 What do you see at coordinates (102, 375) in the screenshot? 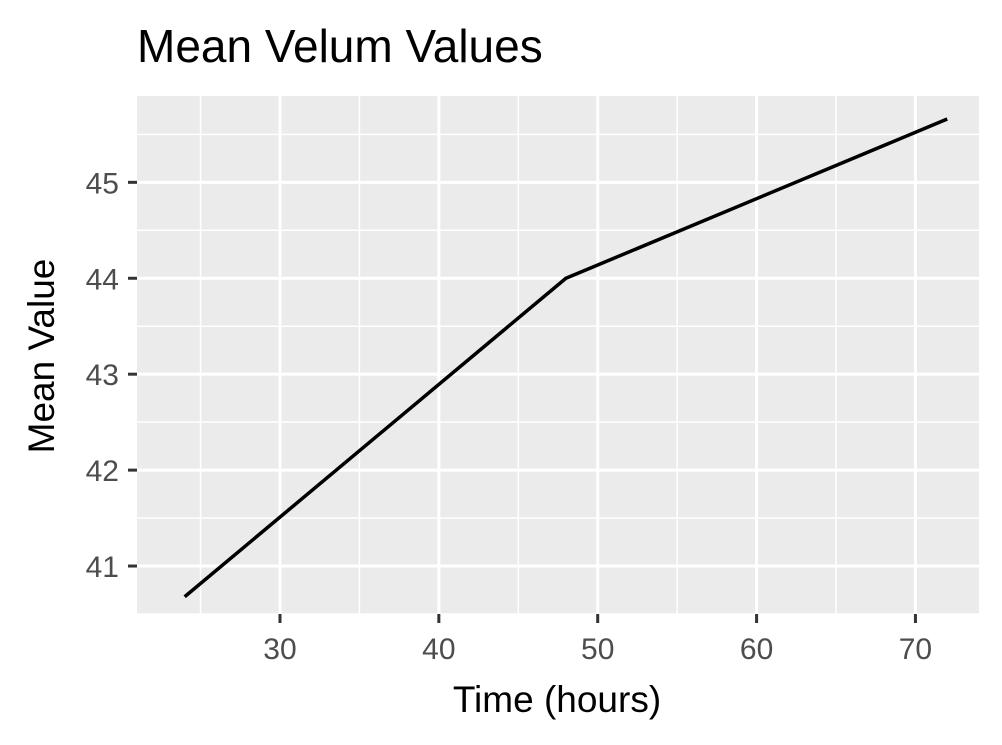
I see `y-tick-label: 43` at bounding box center [102, 375].